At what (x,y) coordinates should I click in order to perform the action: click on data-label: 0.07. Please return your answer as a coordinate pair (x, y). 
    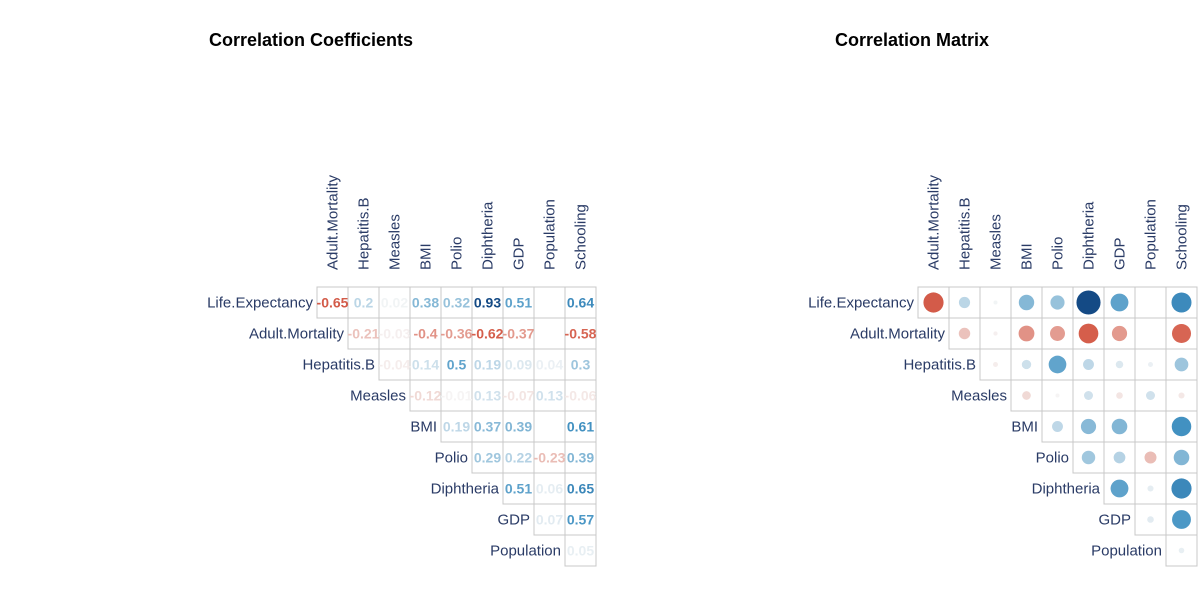
    Looking at the image, I should click on (549, 520).